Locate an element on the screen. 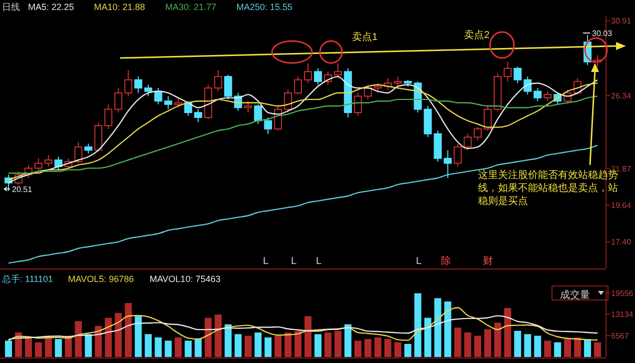 The width and height of the screenshot is (635, 363). annotation: 财 is located at coordinates (488, 261).